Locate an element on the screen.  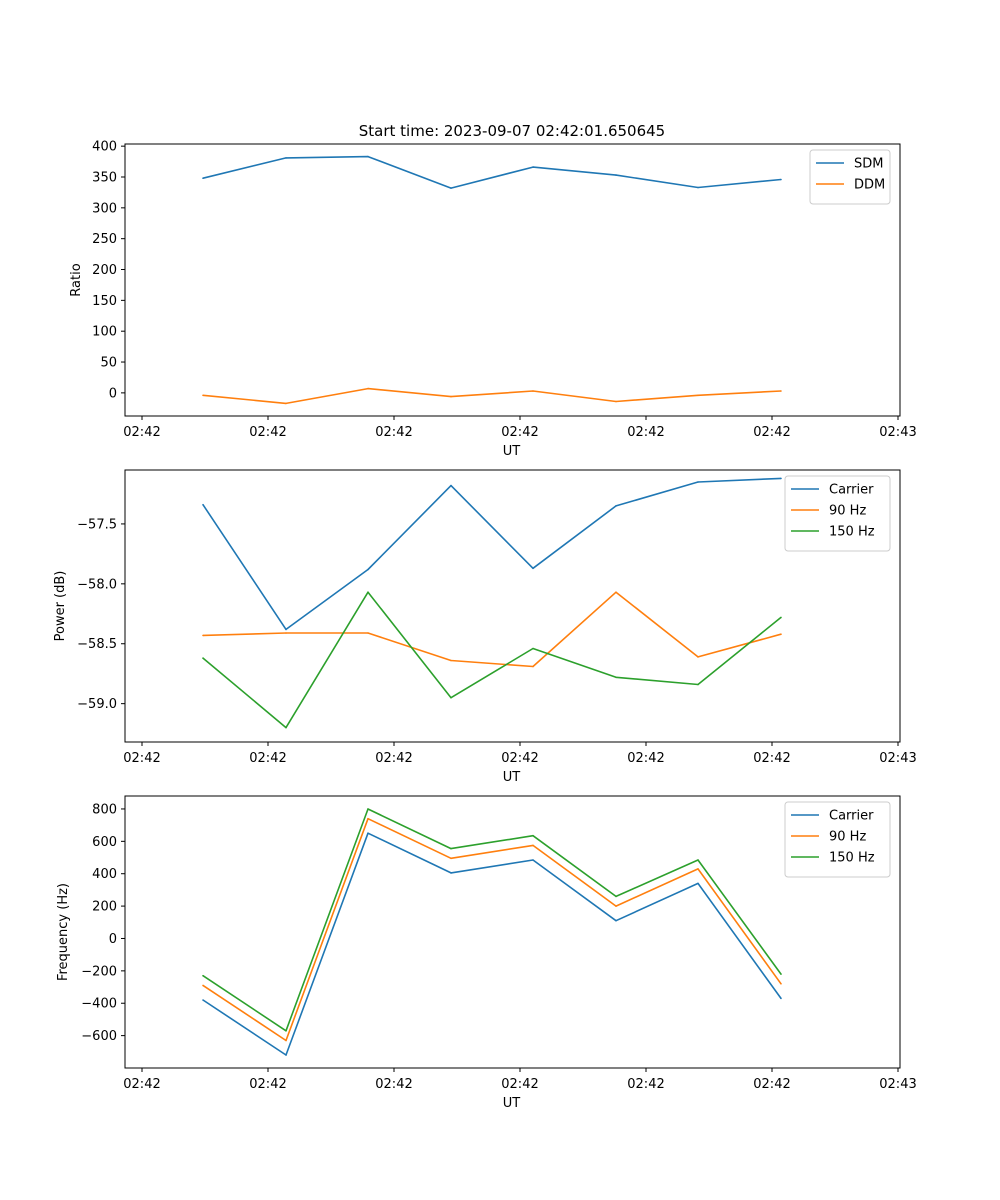
legend-label: 150 Hz is located at coordinates (852, 858).